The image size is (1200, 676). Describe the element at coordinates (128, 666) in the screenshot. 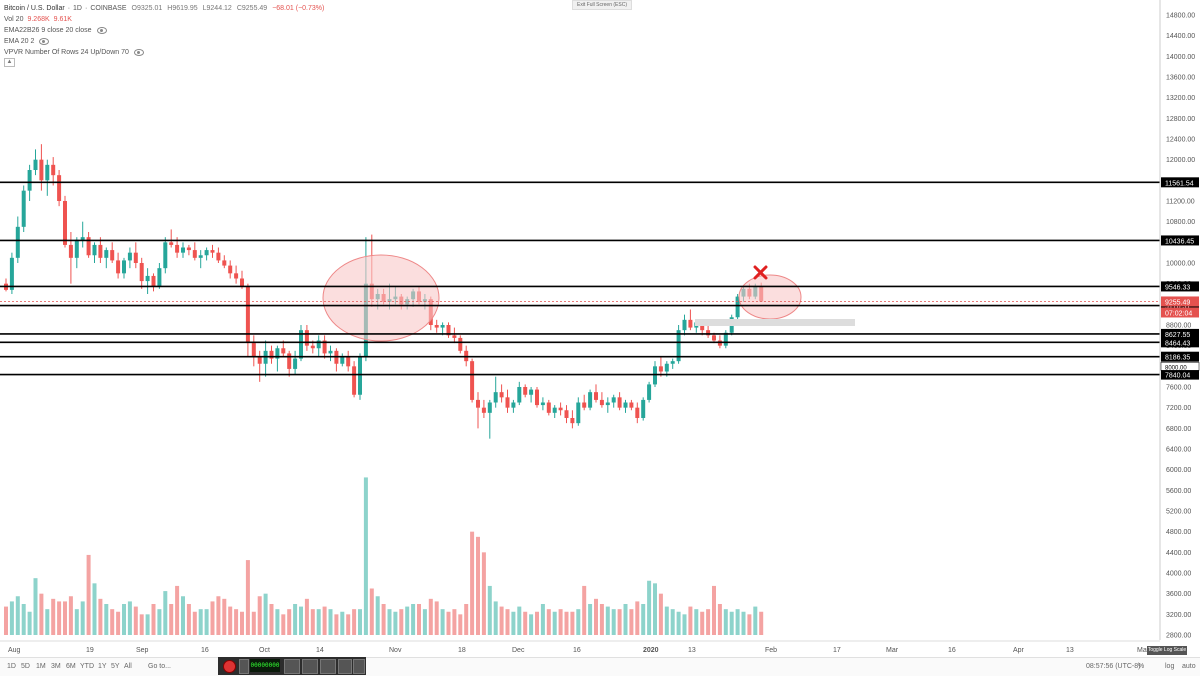

I see `timeframe-all: All` at that location.